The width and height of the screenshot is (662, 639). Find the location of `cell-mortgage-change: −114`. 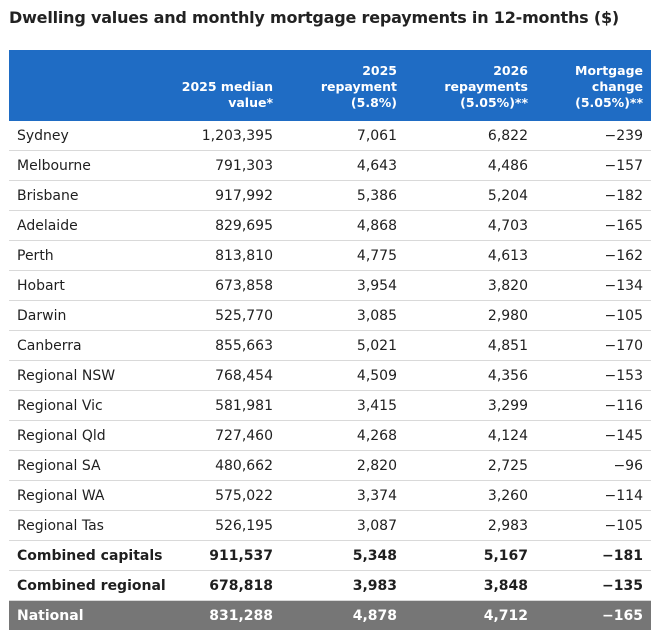

cell-mortgage-change: −114 is located at coordinates (593, 495).